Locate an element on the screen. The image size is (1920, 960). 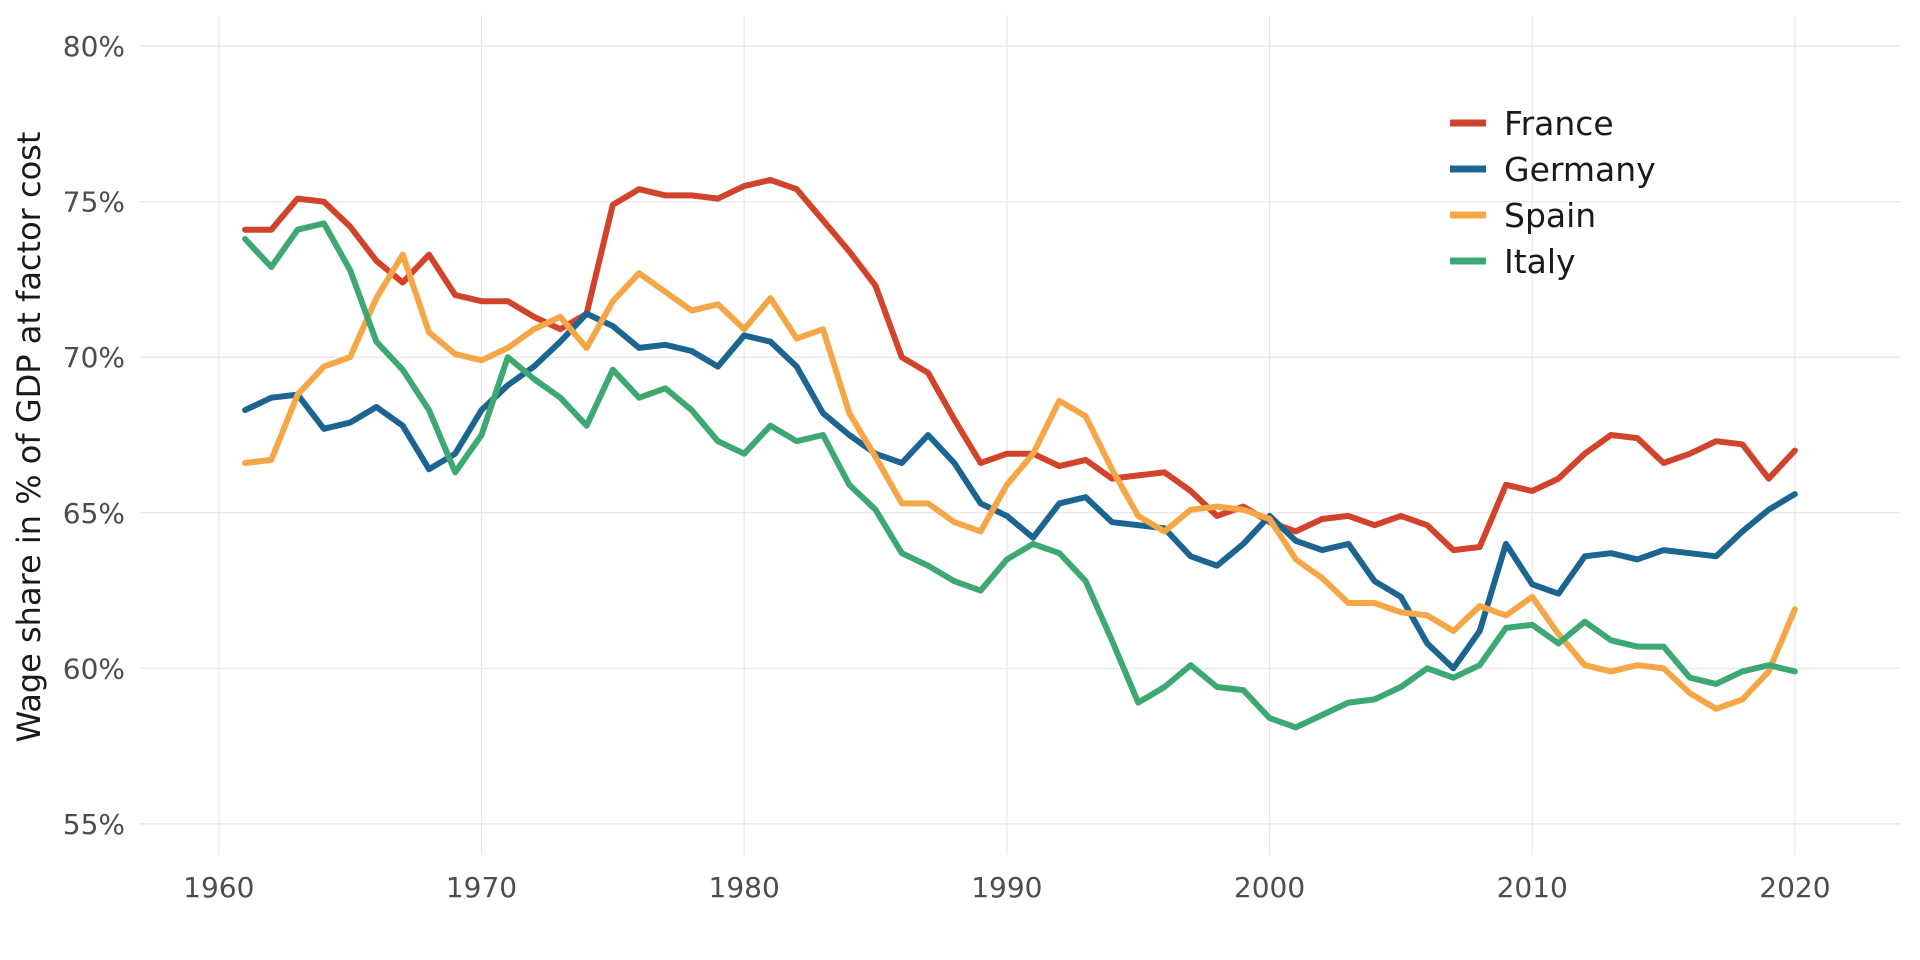
legend-label-france: France is located at coordinates (1559, 123).